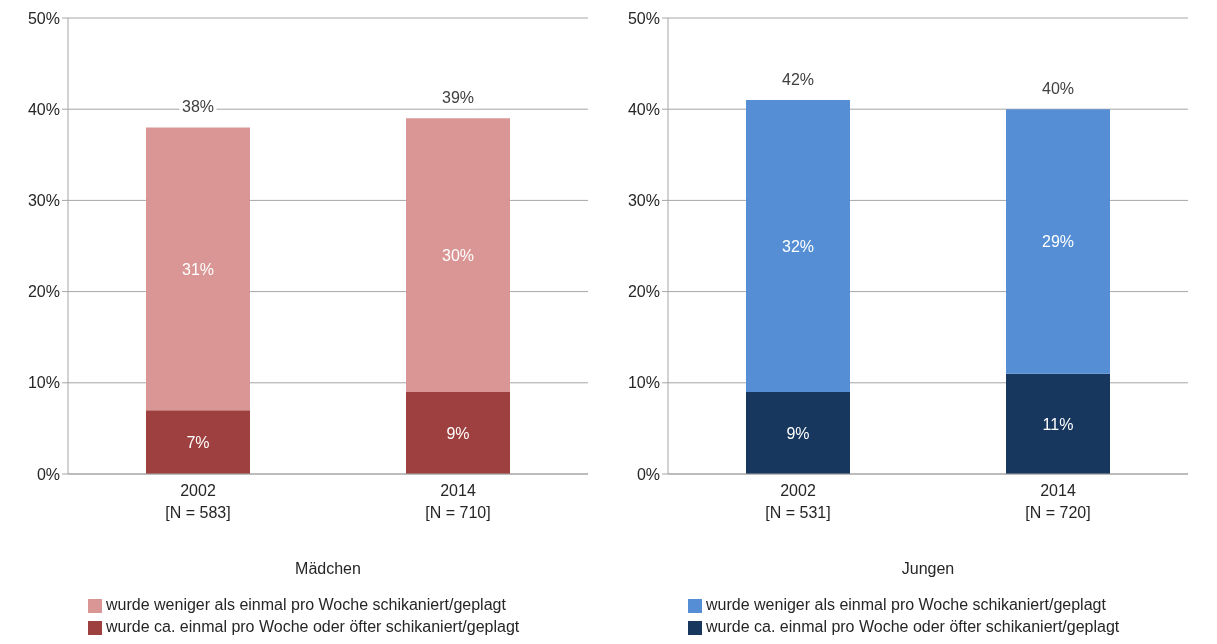 Image resolution: width=1217 pixels, height=644 pixels. Describe the element at coordinates (458, 98) in the screenshot. I see `total-label: 39%` at that location.